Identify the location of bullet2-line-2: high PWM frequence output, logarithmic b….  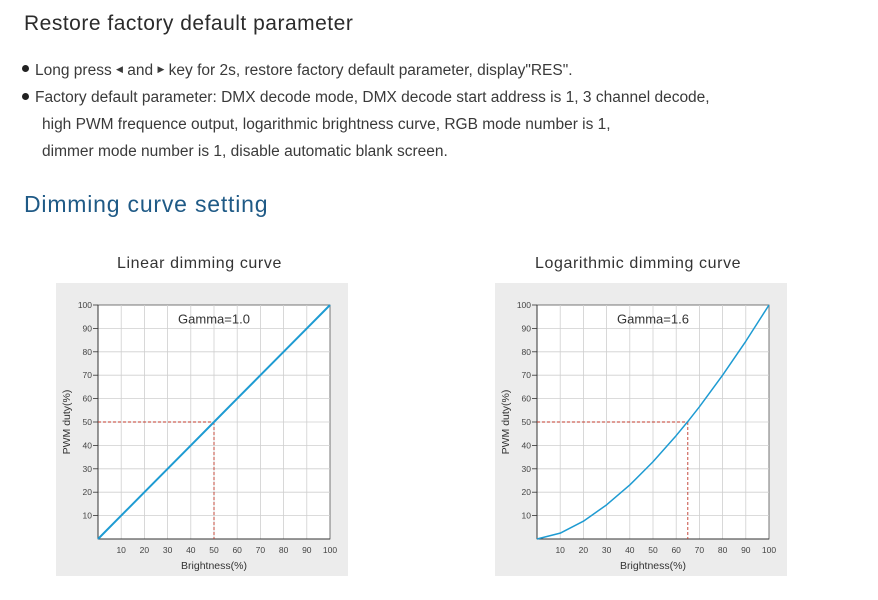
(326, 125).